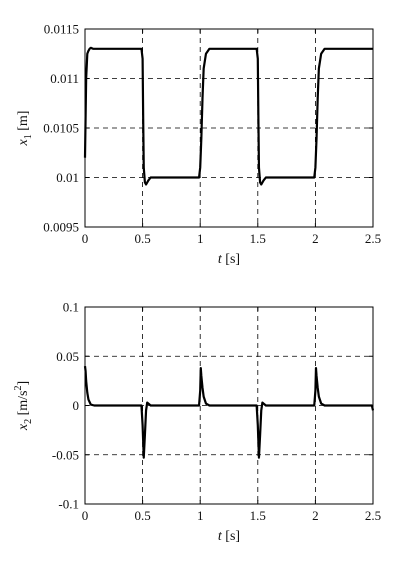 This screenshot has height=561, width=407. I want to click on y-axis-label: x2 [m/s2], so click(23, 406).